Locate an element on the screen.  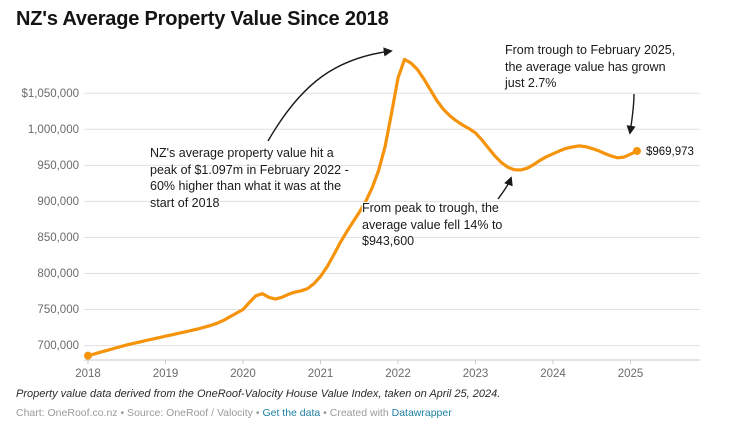
y-tick-label: $1,050,000 is located at coordinates (50, 94).